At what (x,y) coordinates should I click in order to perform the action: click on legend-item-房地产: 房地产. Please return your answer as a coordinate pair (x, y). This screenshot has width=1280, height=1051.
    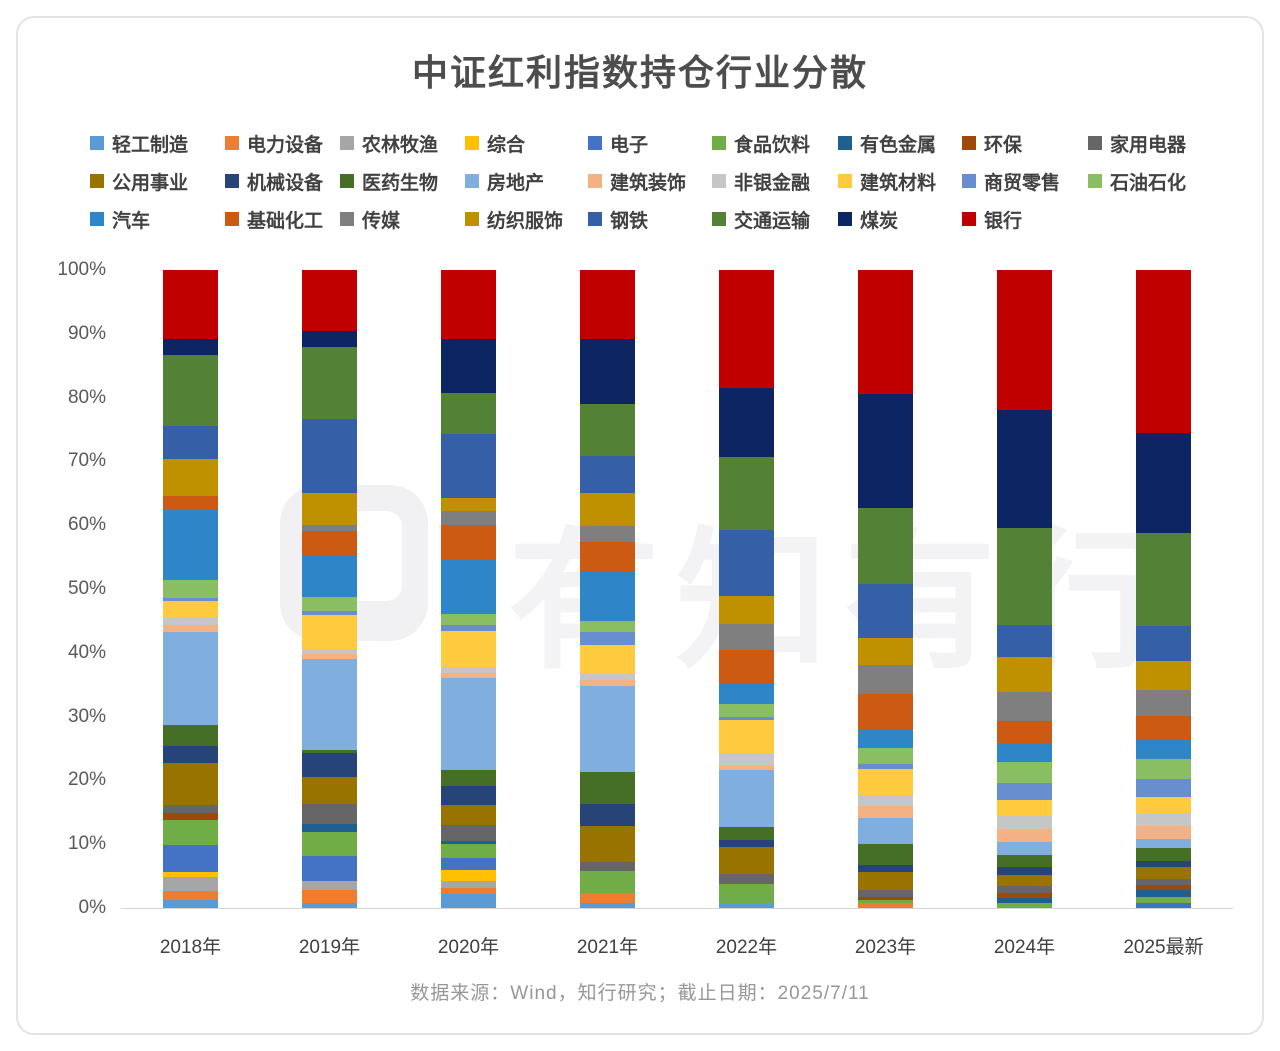
    Looking at the image, I should click on (526, 181).